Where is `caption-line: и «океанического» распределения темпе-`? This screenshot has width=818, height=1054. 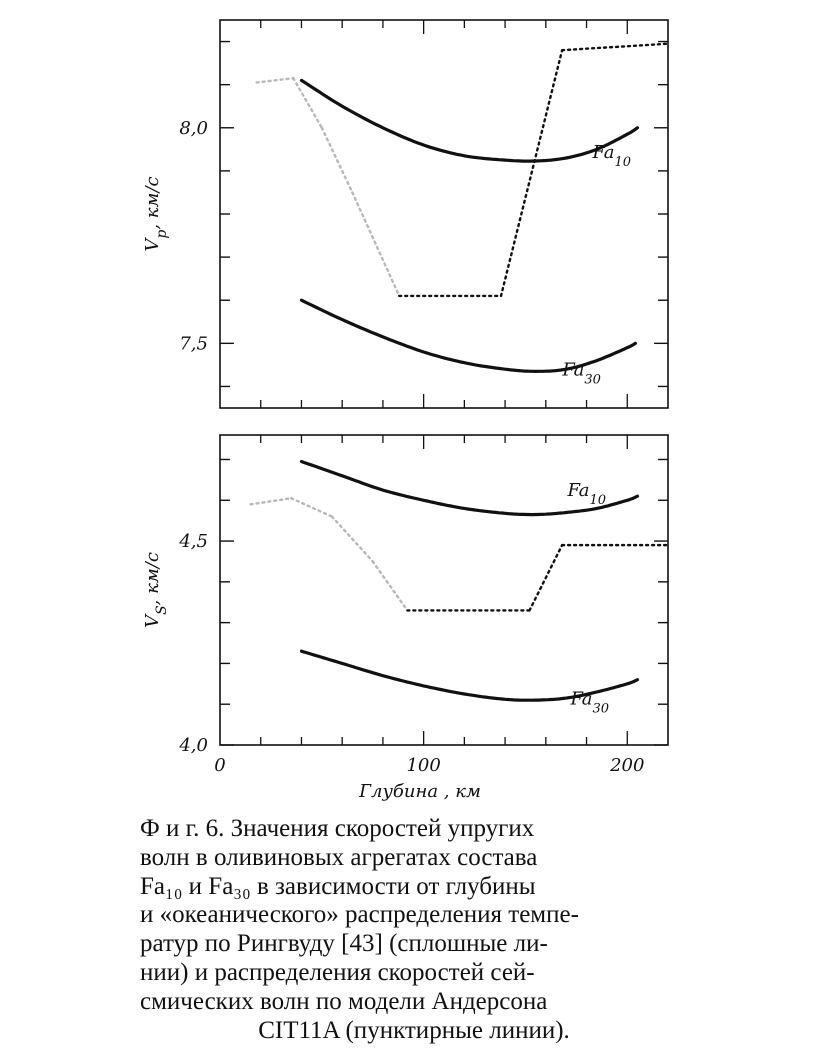
caption-line: и «океанического» распределения темпе- is located at coordinates (359, 915).